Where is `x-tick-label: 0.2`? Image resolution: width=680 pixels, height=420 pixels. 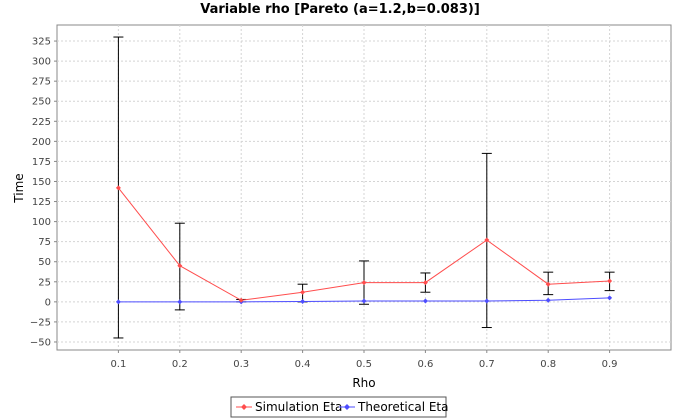 x-tick-label: 0.2 is located at coordinates (180, 364).